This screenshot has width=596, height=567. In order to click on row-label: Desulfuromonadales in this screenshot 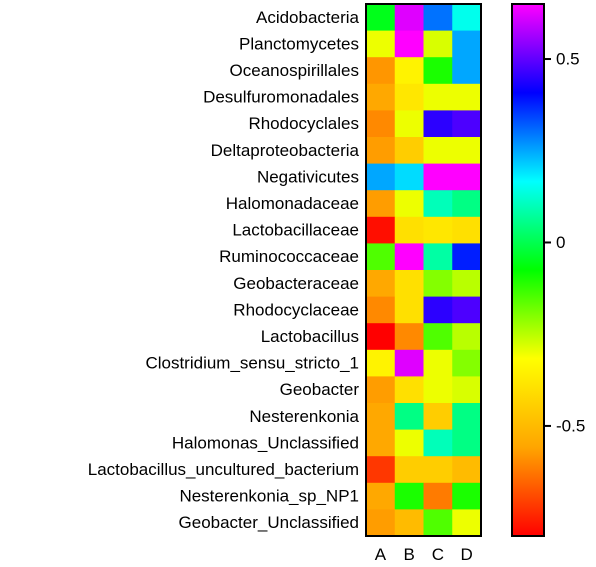, I will do `click(281, 97)`.